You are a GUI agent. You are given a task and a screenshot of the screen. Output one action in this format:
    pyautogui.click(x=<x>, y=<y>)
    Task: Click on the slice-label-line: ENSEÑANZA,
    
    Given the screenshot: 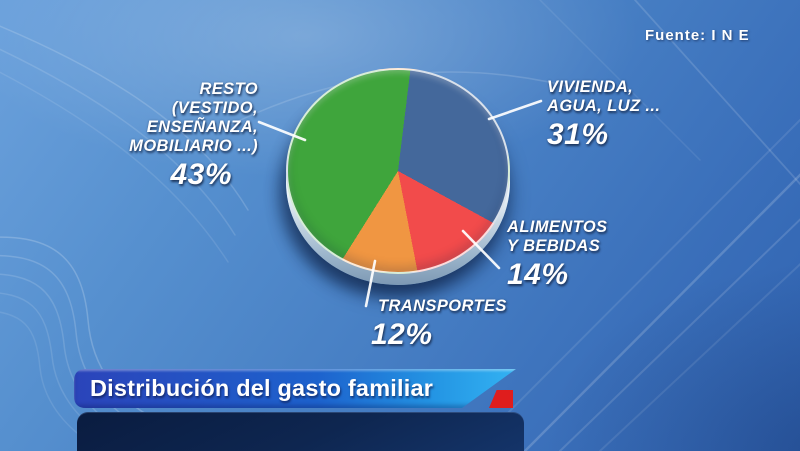 What is the action you would take?
    pyautogui.click(x=202, y=127)
    